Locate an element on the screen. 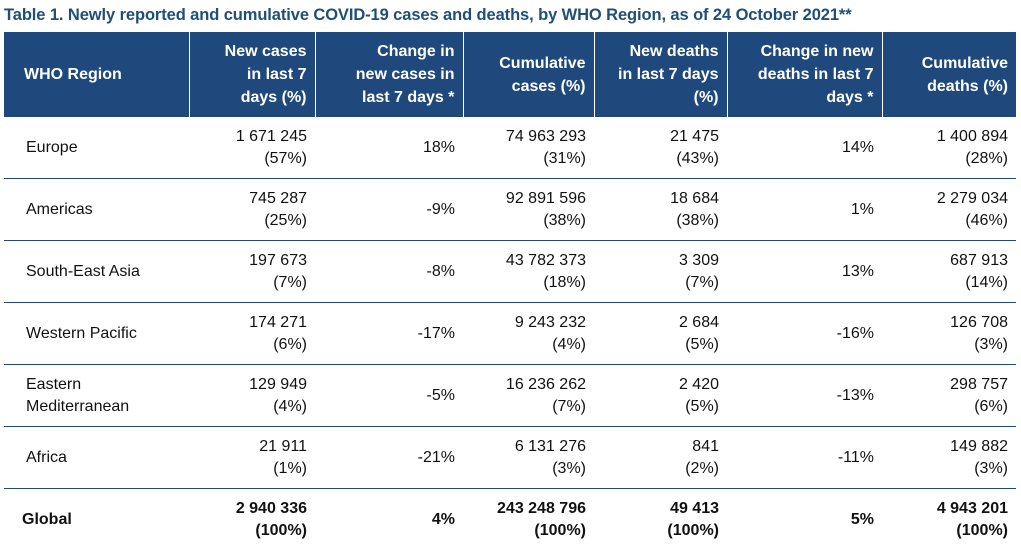 The width and height of the screenshot is (1021, 551). change-cases-cell: -17% is located at coordinates (389, 333).